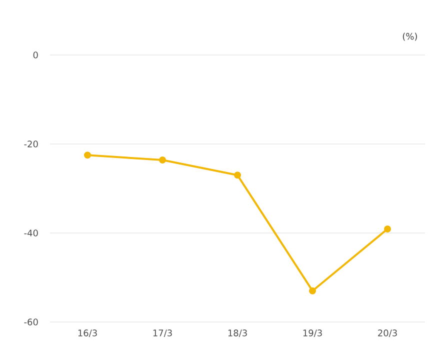 This screenshot has width=436, height=360. Describe the element at coordinates (312, 334) in the screenshot. I see `x-tick-label: 19/3` at that location.